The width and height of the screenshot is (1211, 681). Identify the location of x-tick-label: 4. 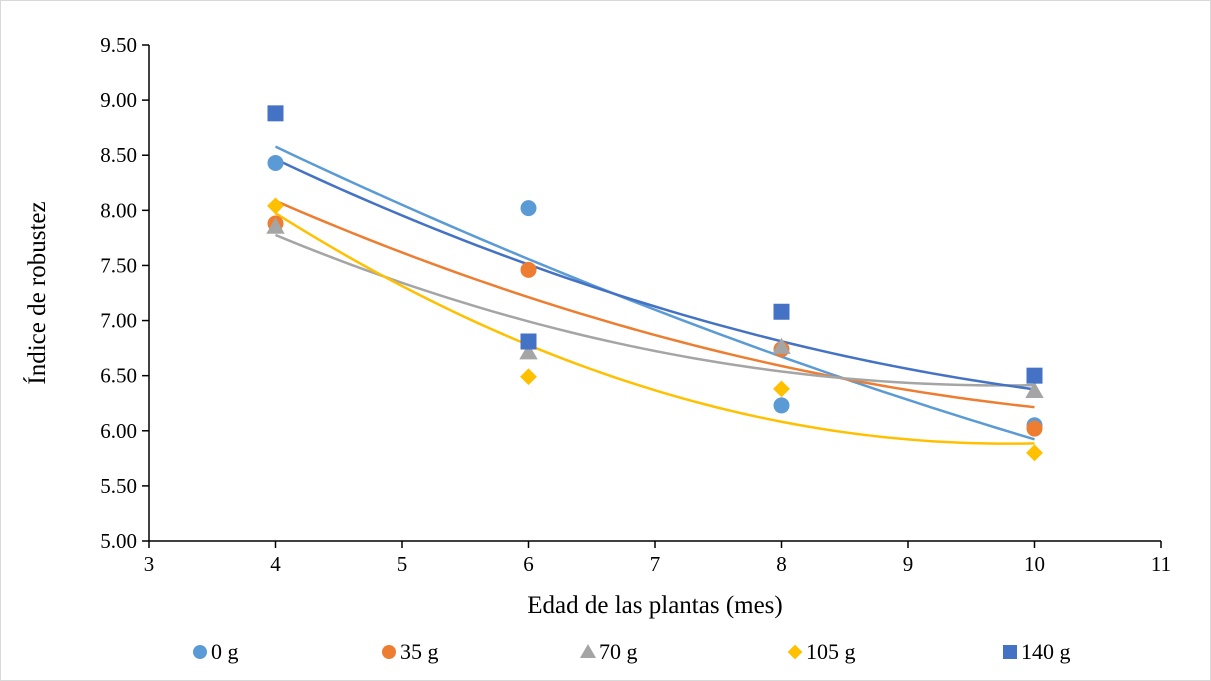
(275, 564).